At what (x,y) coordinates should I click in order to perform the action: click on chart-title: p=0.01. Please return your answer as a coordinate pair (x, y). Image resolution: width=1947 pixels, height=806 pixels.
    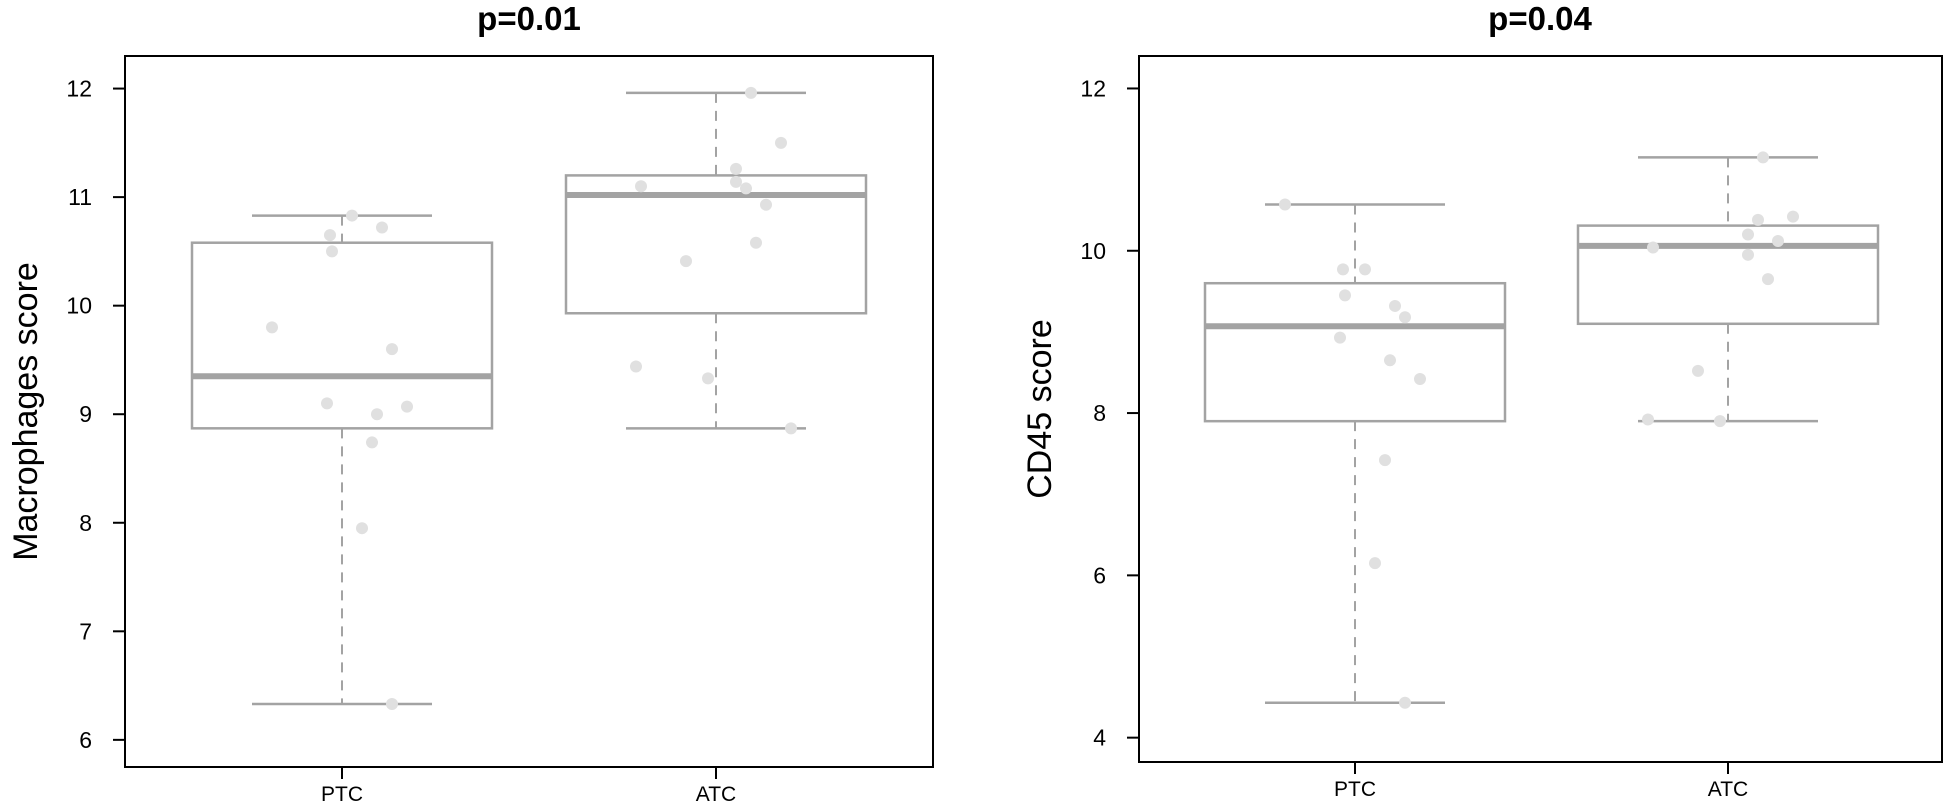
    Looking at the image, I should click on (529, 18).